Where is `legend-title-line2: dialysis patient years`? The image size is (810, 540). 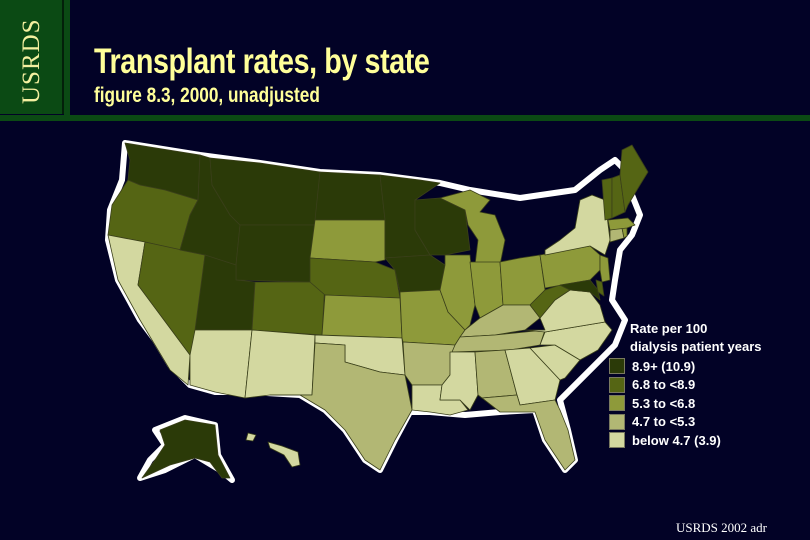
legend-title-line2: dialysis patient years is located at coordinates (696, 346).